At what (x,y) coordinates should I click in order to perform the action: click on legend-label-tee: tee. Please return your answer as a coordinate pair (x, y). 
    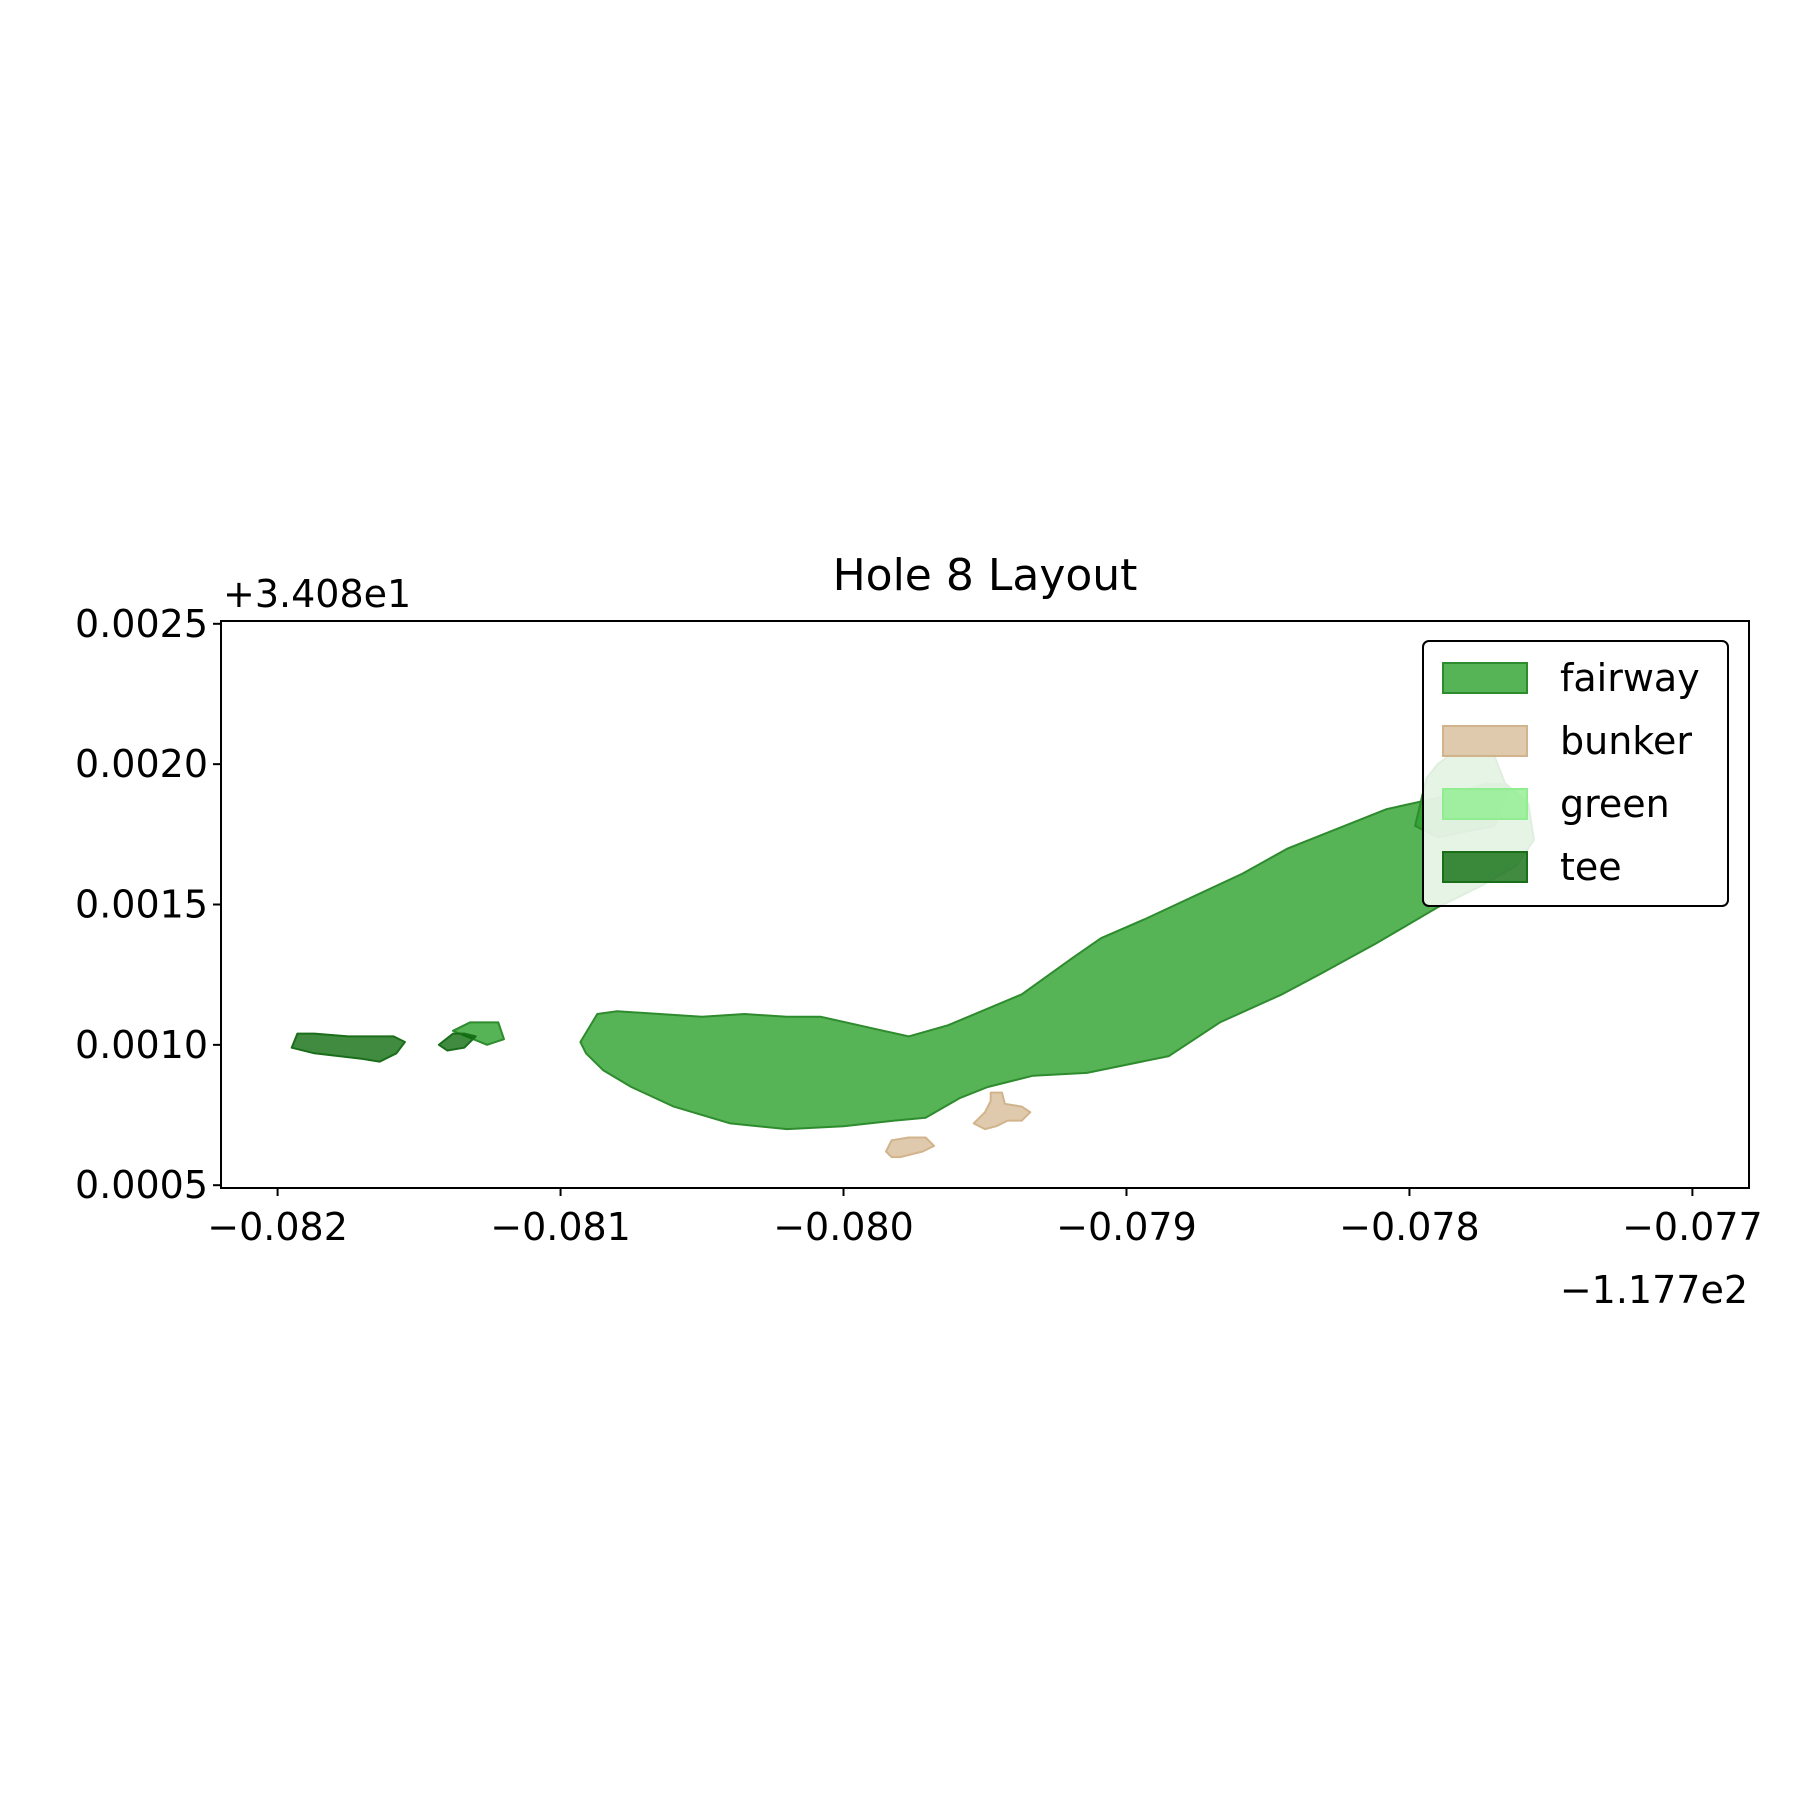
    Looking at the image, I should click on (1591, 867).